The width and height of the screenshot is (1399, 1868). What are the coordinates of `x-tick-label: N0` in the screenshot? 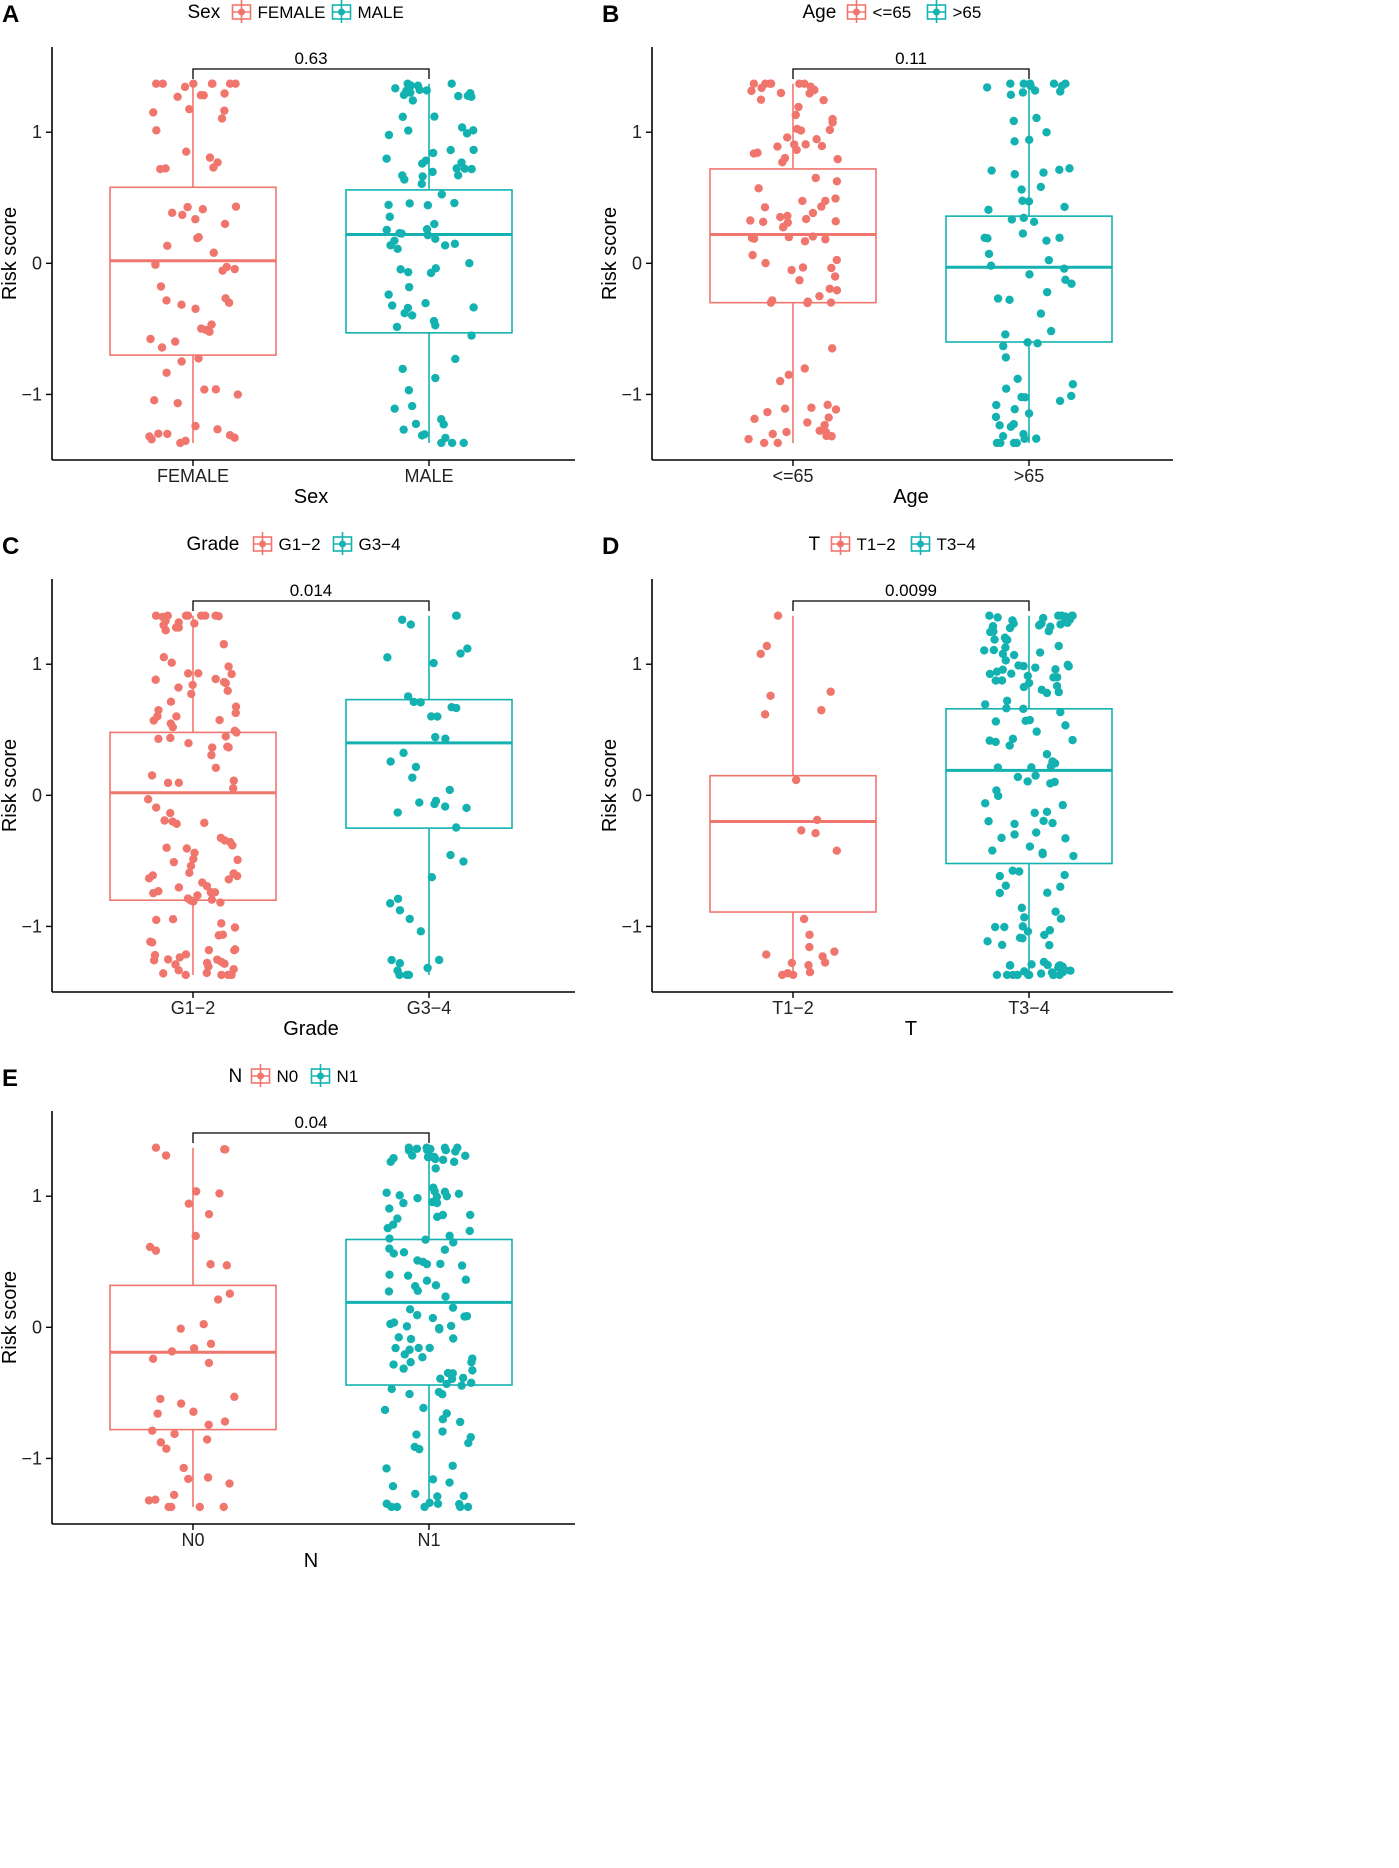 It's located at (192, 1540).